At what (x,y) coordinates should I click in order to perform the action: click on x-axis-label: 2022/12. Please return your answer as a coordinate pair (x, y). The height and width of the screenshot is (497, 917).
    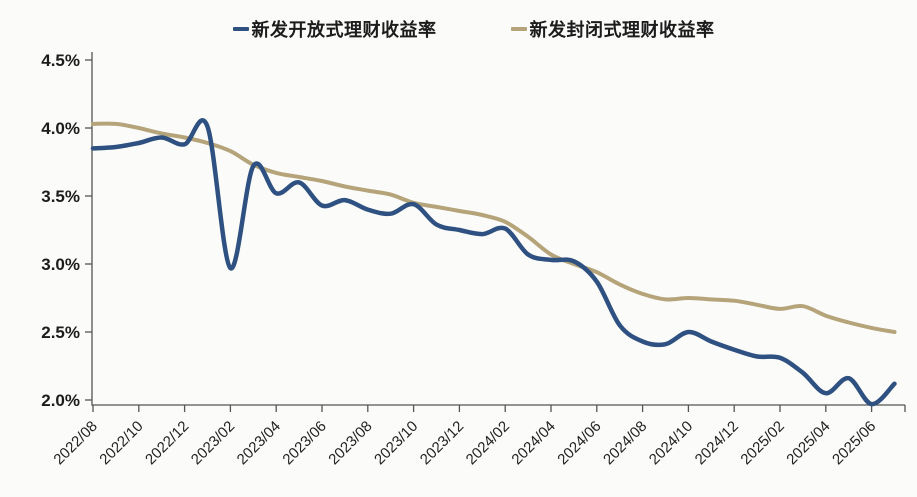
    Looking at the image, I should click on (167, 443).